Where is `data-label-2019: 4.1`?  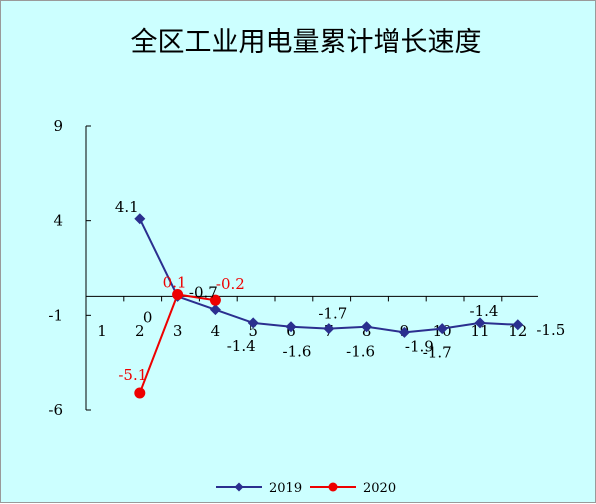 data-label-2019: 4.1 is located at coordinates (127, 207).